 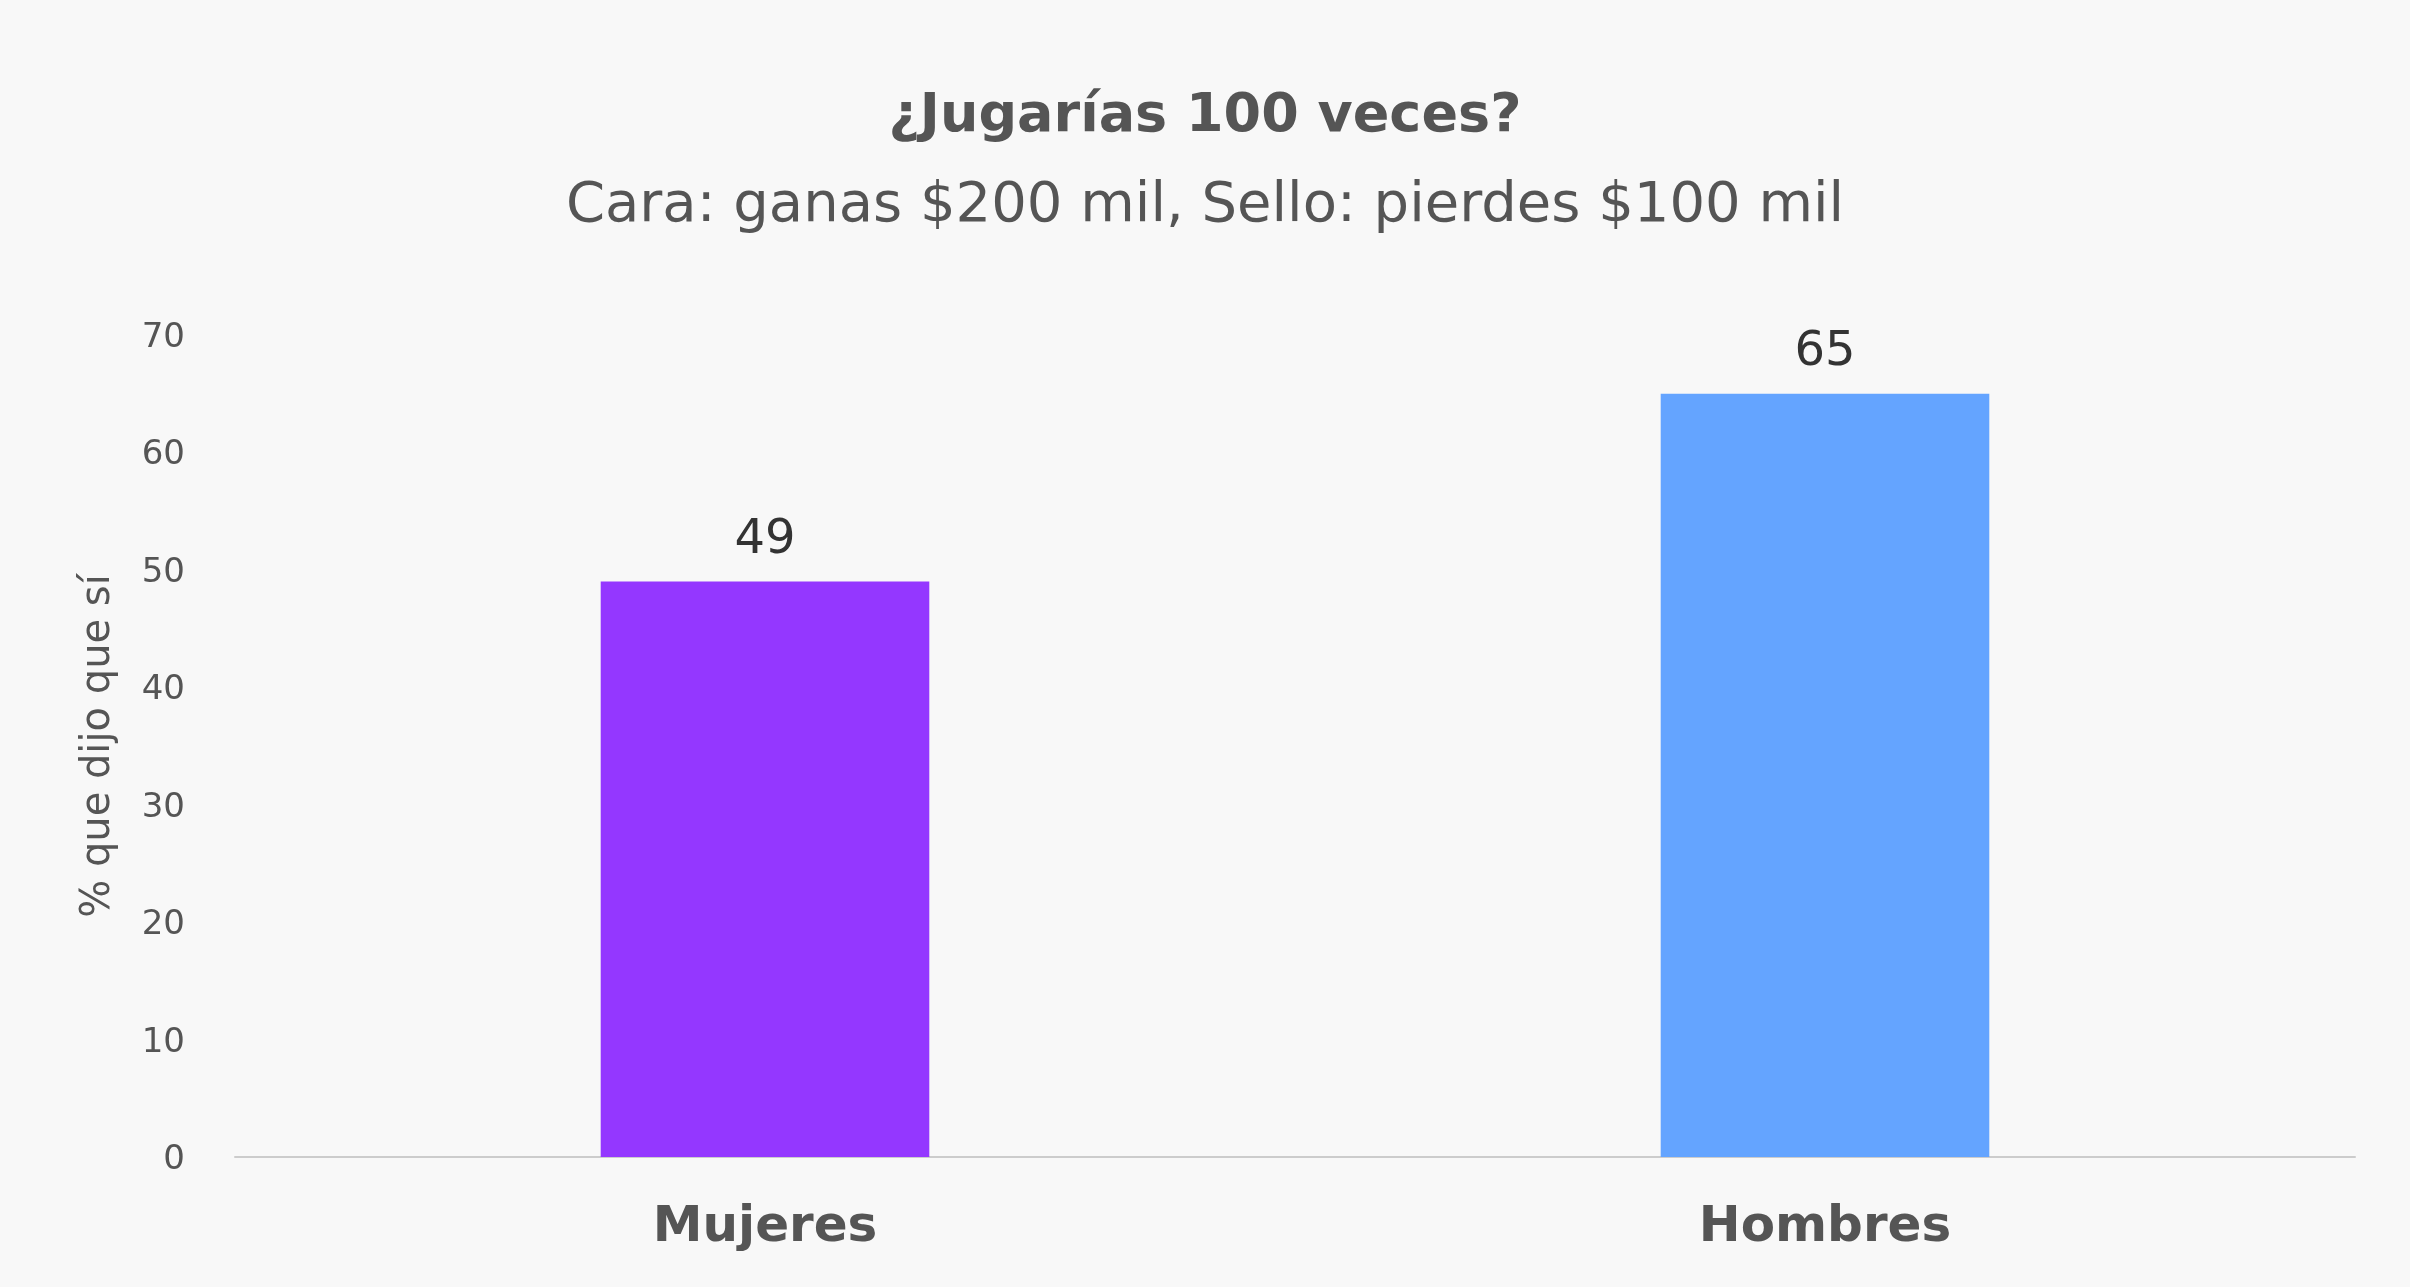 What do you see at coordinates (163, 335) in the screenshot?
I see `y-tick-label: 70` at bounding box center [163, 335].